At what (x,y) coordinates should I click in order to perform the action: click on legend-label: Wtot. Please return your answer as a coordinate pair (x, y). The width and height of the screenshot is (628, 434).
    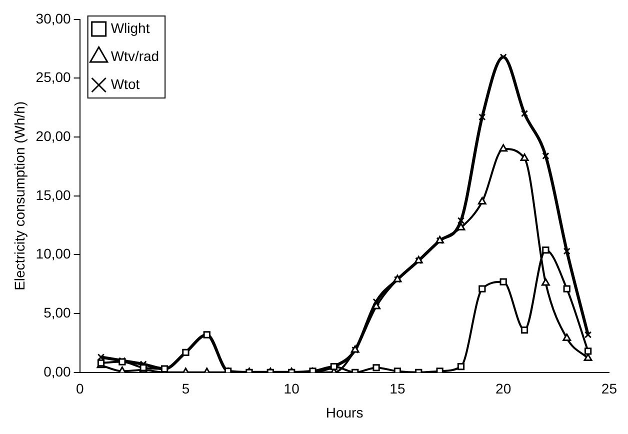
    Looking at the image, I should click on (125, 84).